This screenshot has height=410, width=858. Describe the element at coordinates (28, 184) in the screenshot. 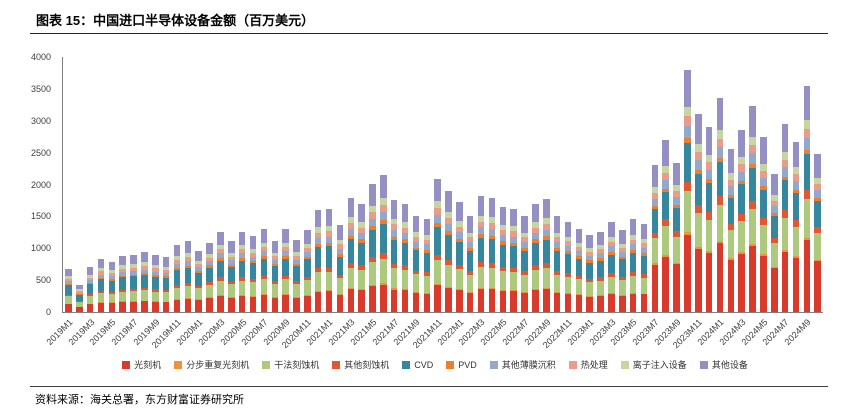

I see `y-axis-labels: 0 500 1000 1500 2000 2500 3000 3500 4000` at that location.